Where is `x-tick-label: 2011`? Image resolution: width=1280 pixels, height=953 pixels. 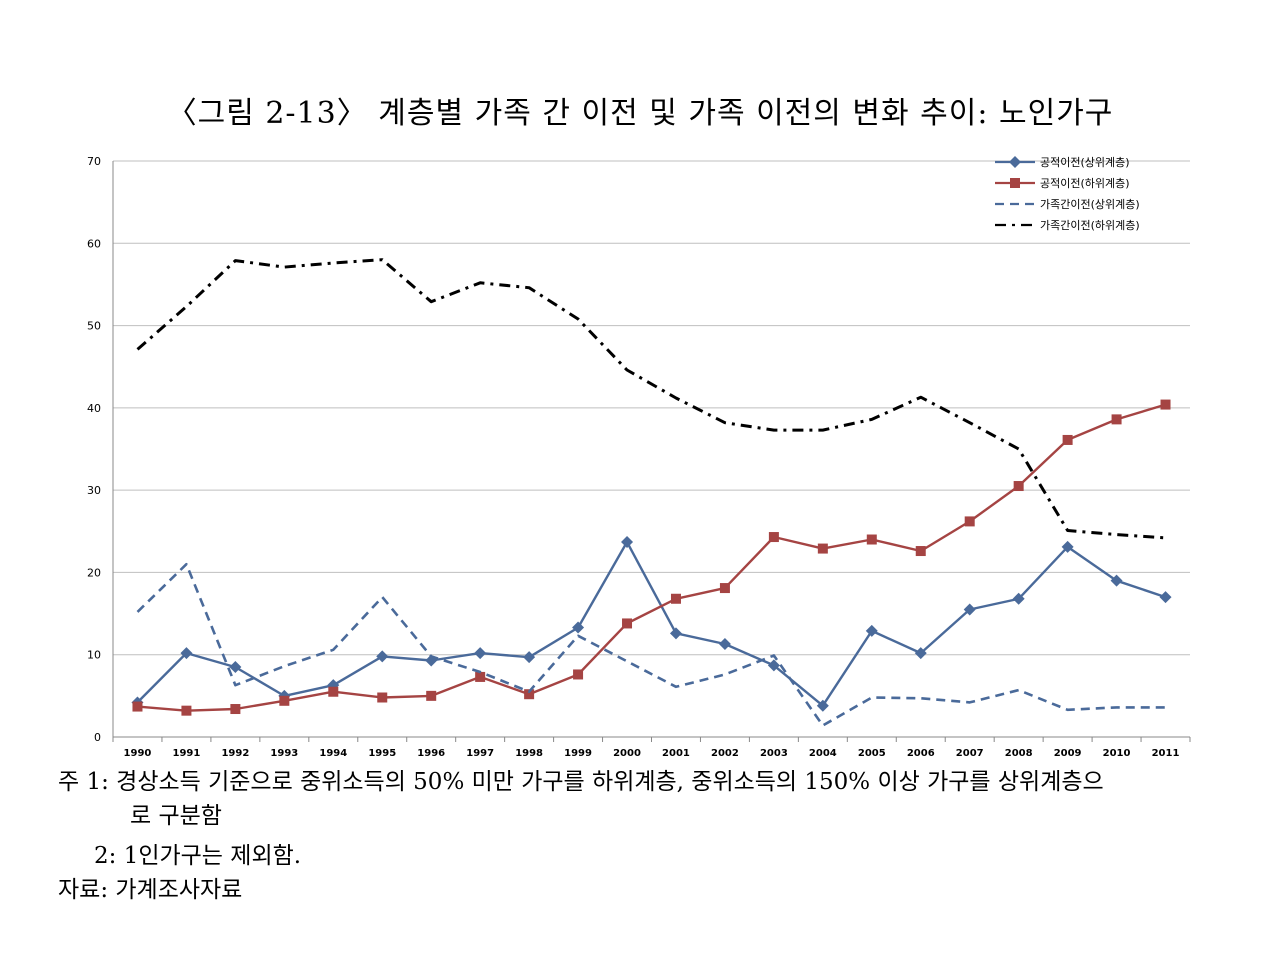 x-tick-label: 2011 is located at coordinates (1166, 753).